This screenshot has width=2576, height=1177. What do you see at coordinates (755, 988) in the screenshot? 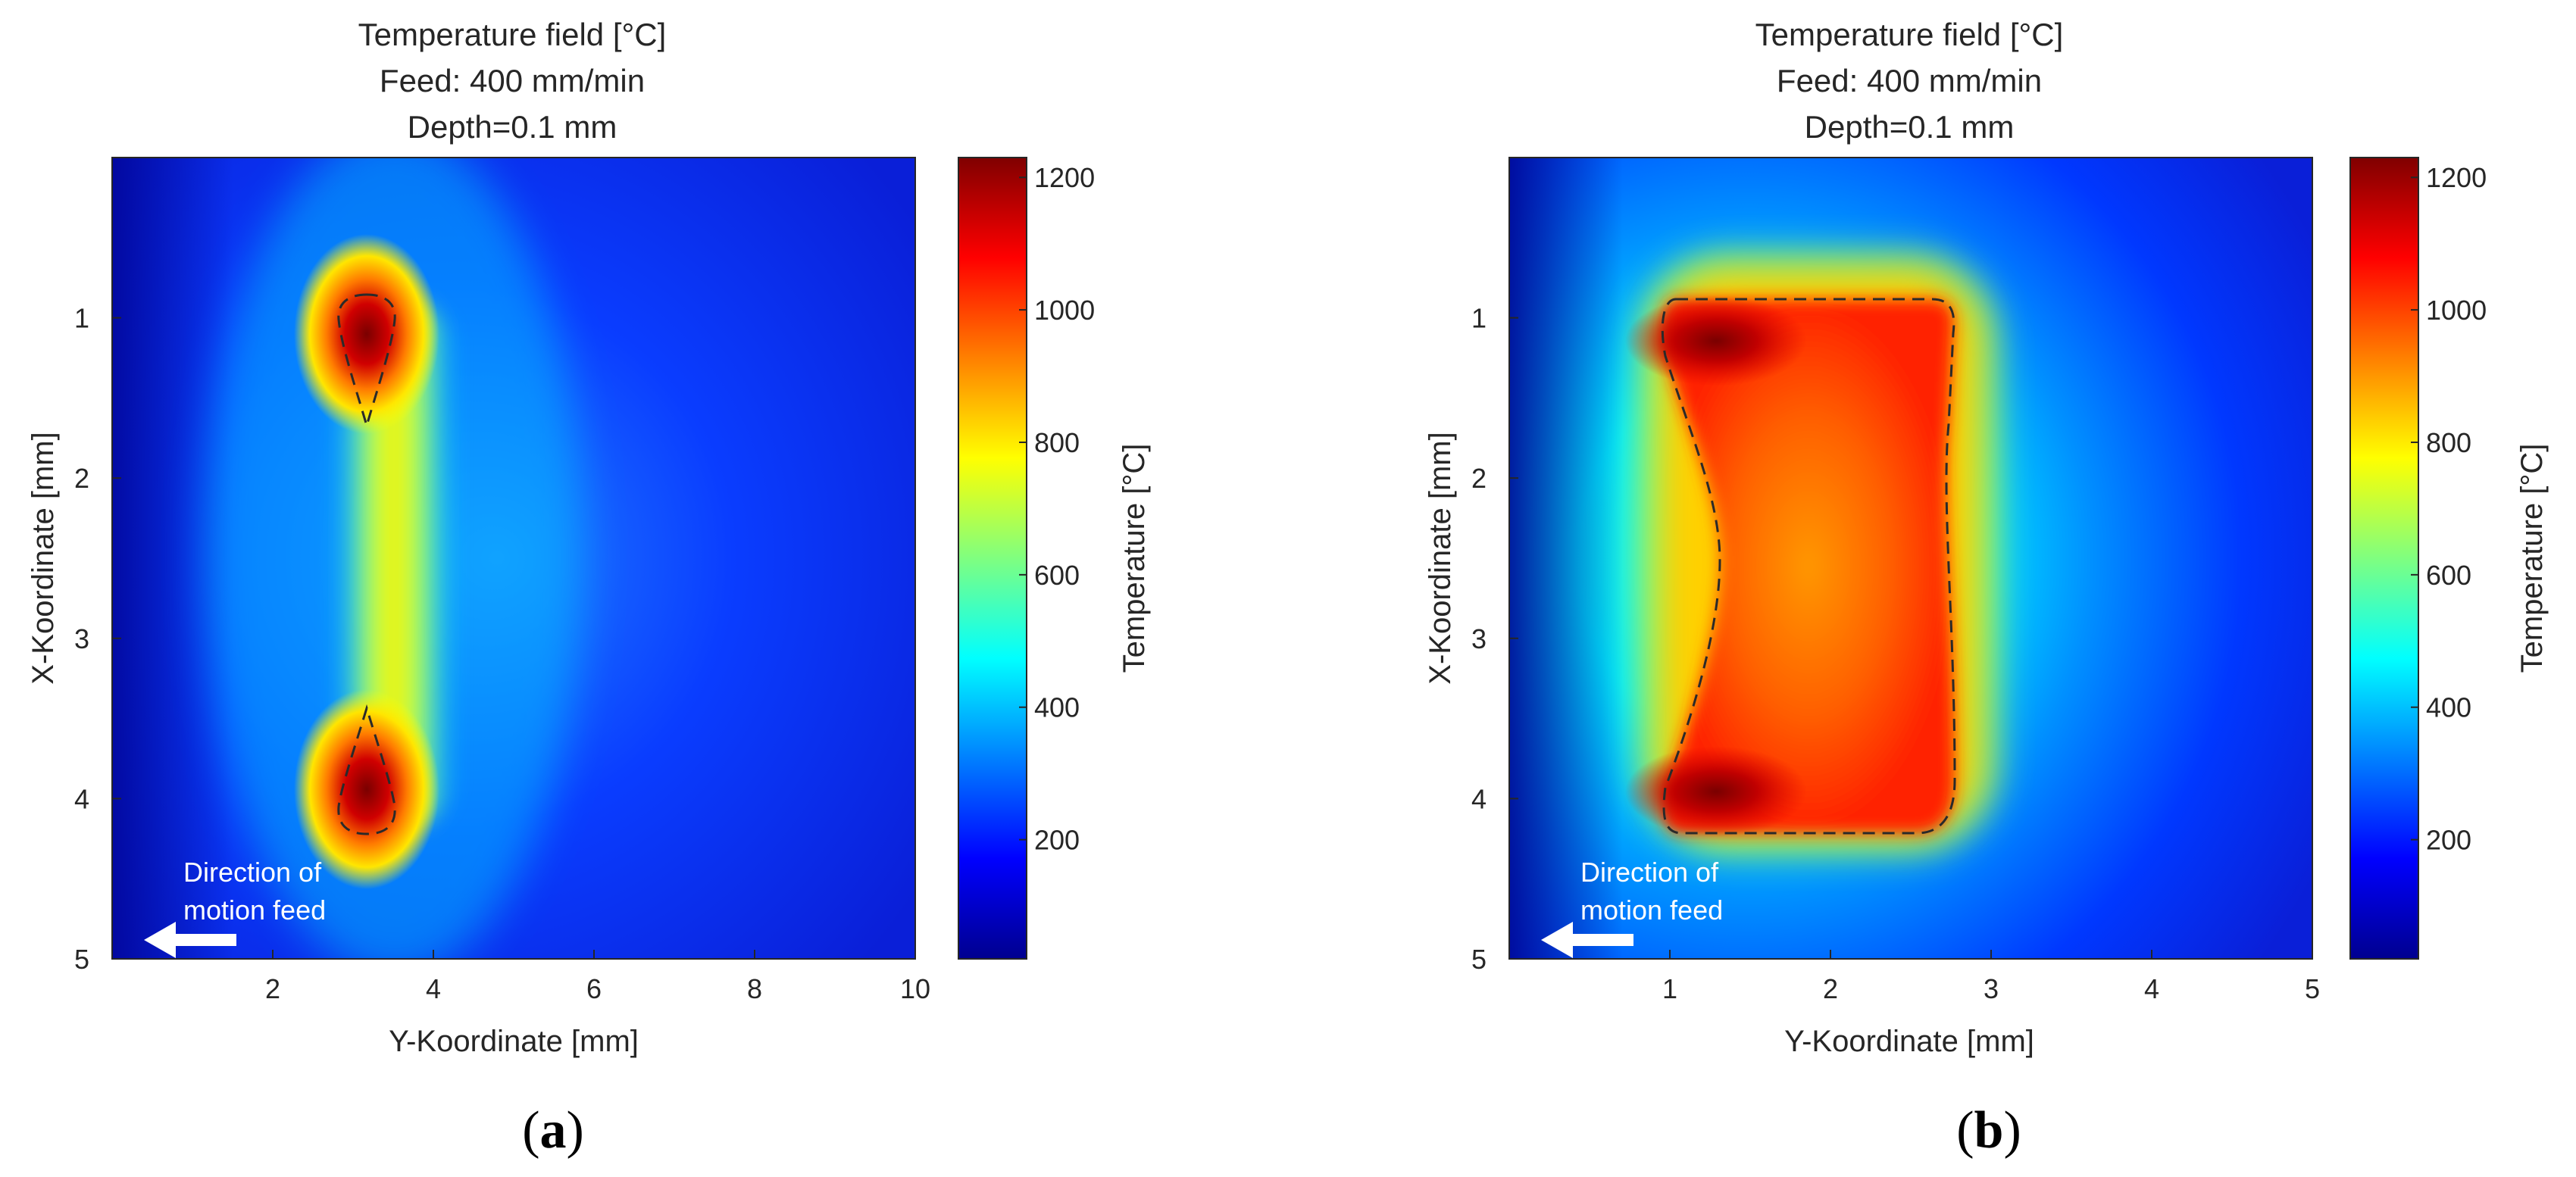
I see `x-tick-label: 8` at bounding box center [755, 988].